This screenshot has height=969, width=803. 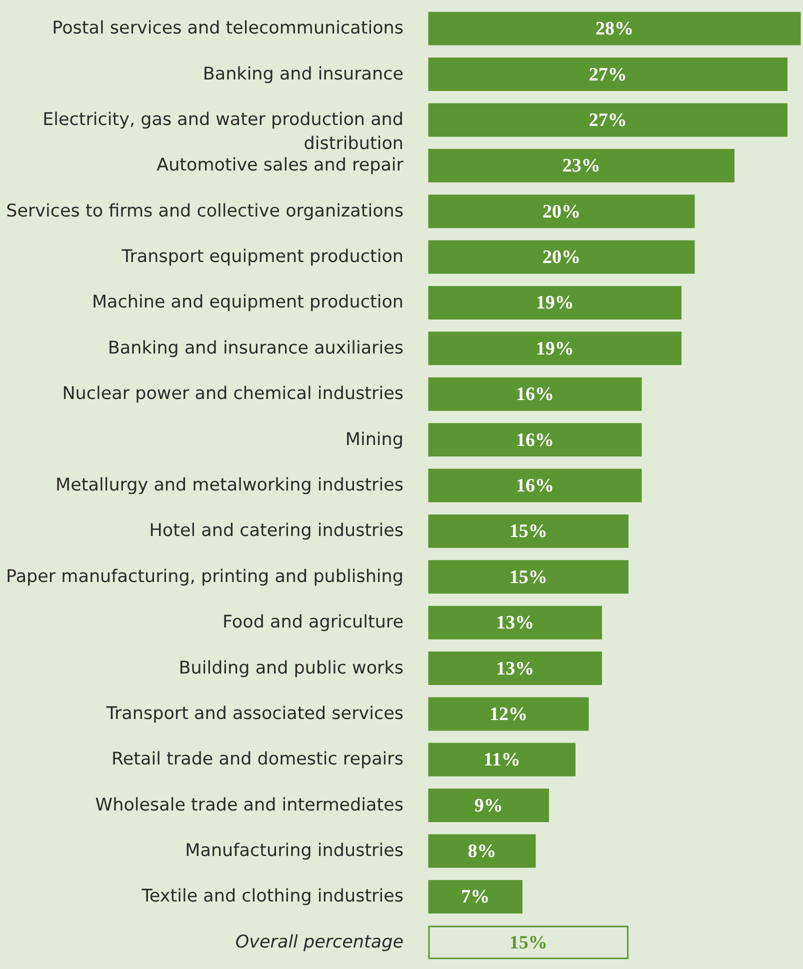 What do you see at coordinates (276, 531) in the screenshot?
I see `y-tick-label: Hotel and catering industries` at bounding box center [276, 531].